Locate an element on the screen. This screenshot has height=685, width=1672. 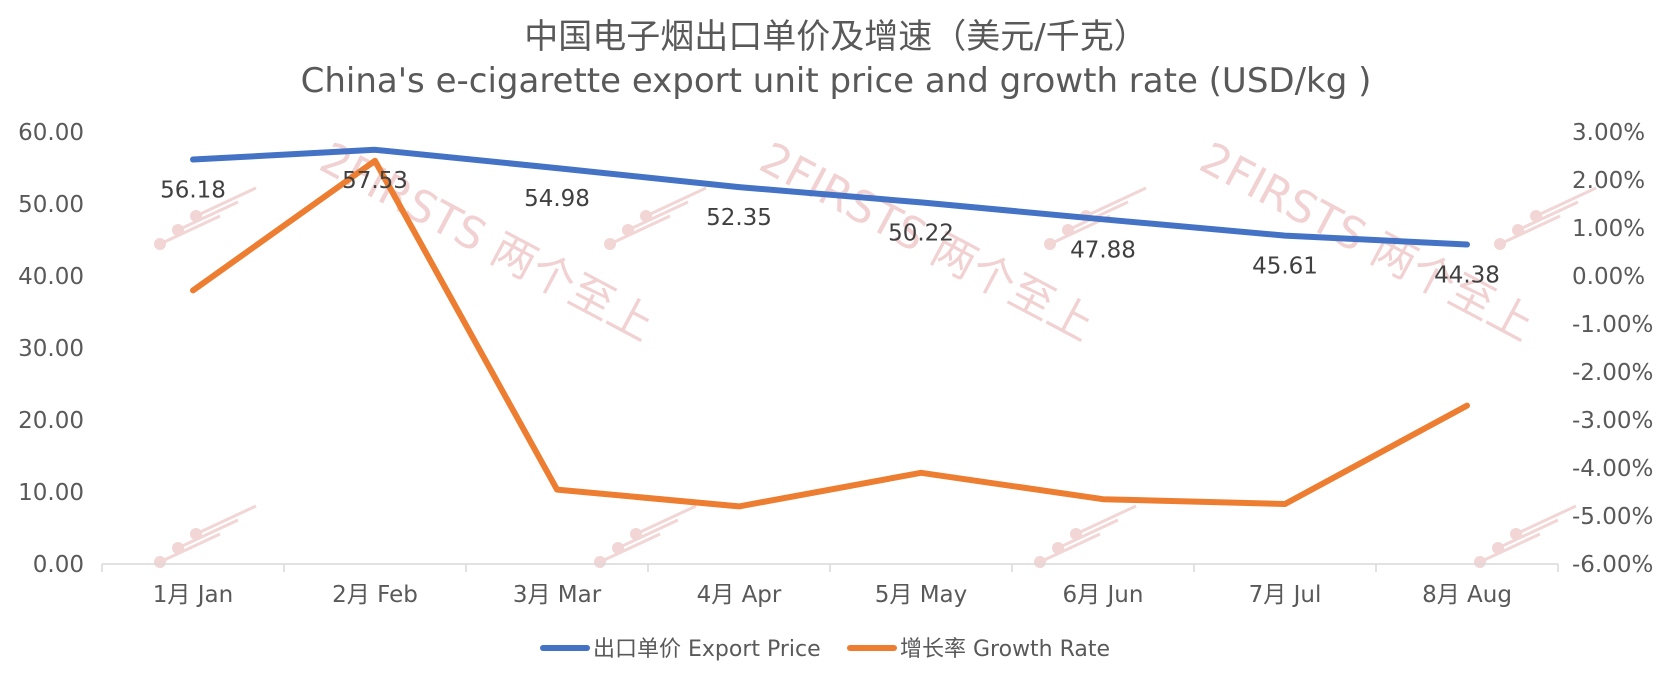
y-left-tick-label: 40.00 is located at coordinates (51, 277).